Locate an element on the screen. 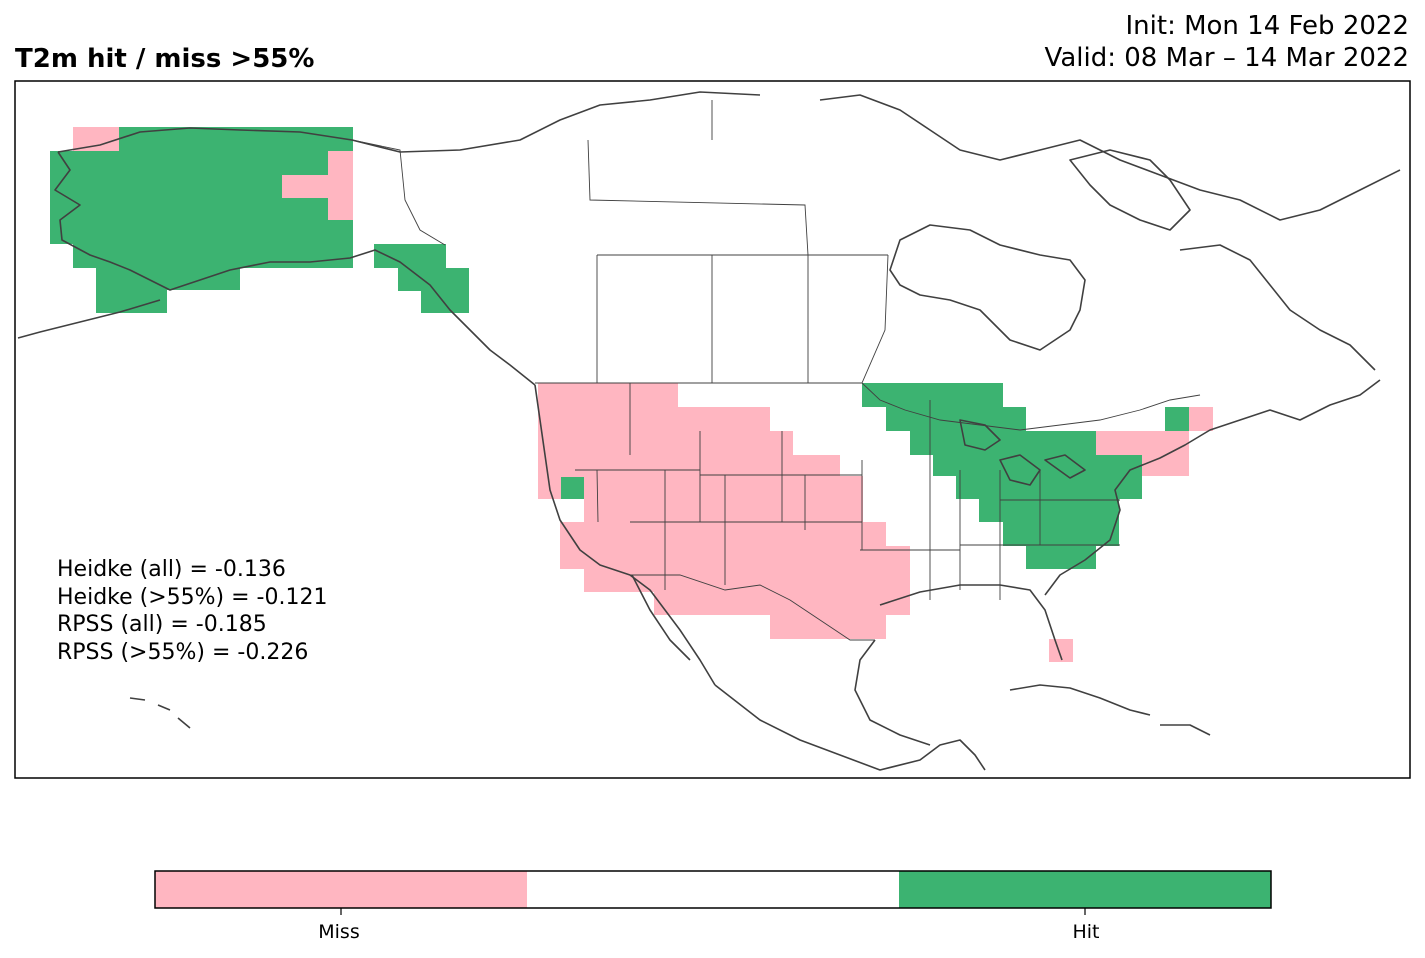  alaska-west-coast is located at coordinates (295, 268).